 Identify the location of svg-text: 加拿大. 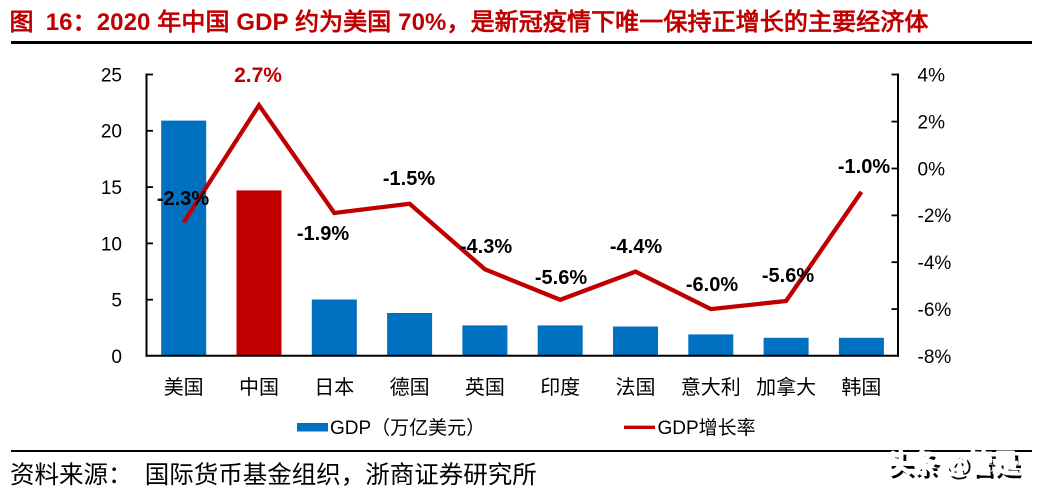
(786, 387).